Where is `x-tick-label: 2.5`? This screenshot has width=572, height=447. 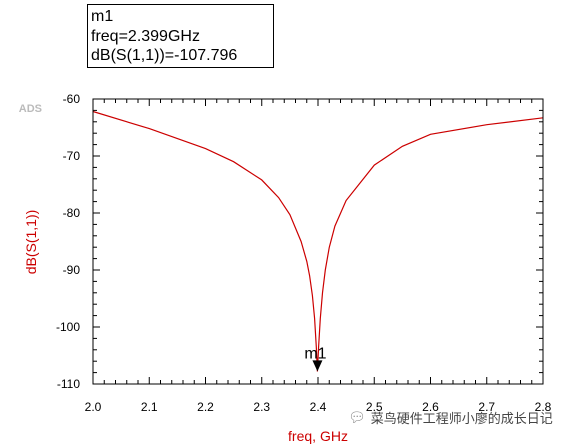
x-tick-label: 2.5 is located at coordinates (374, 407).